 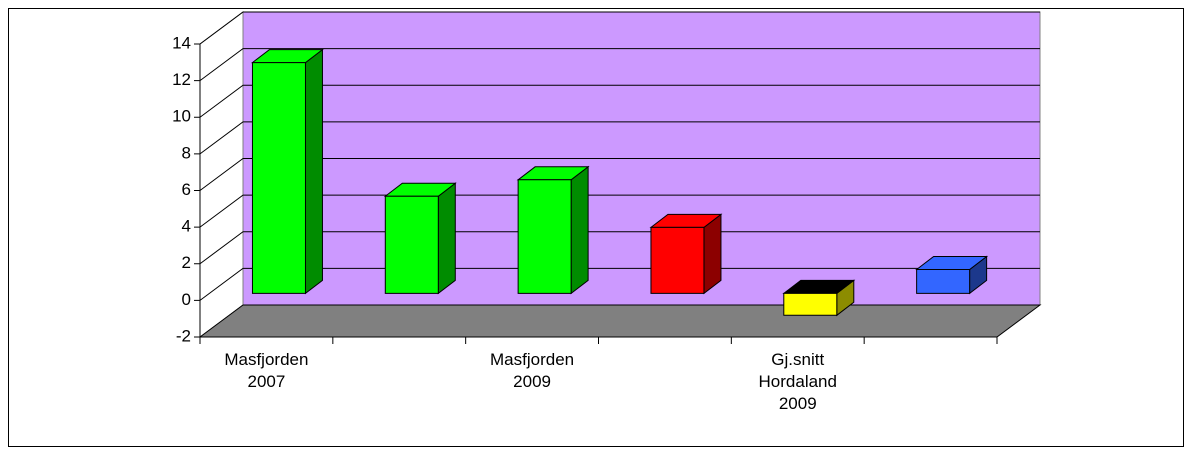 I want to click on y-tick-label: 0, so click(x=186, y=299).